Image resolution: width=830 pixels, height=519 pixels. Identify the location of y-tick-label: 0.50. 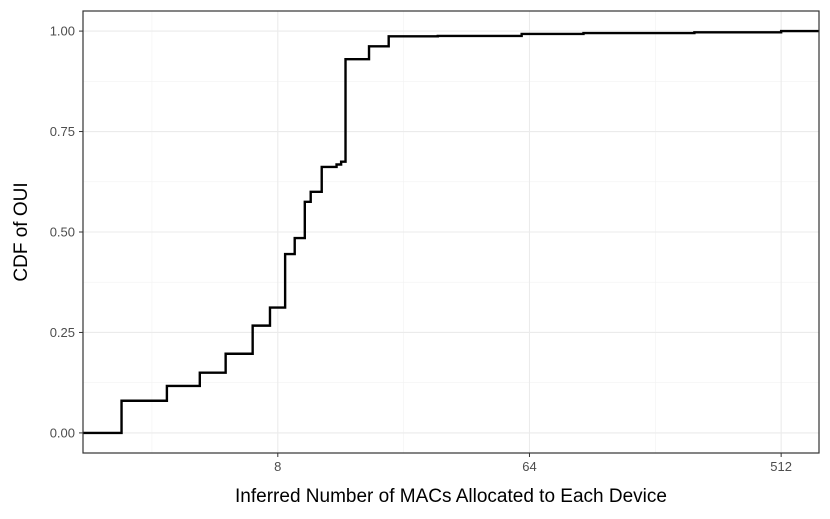
(62, 232).